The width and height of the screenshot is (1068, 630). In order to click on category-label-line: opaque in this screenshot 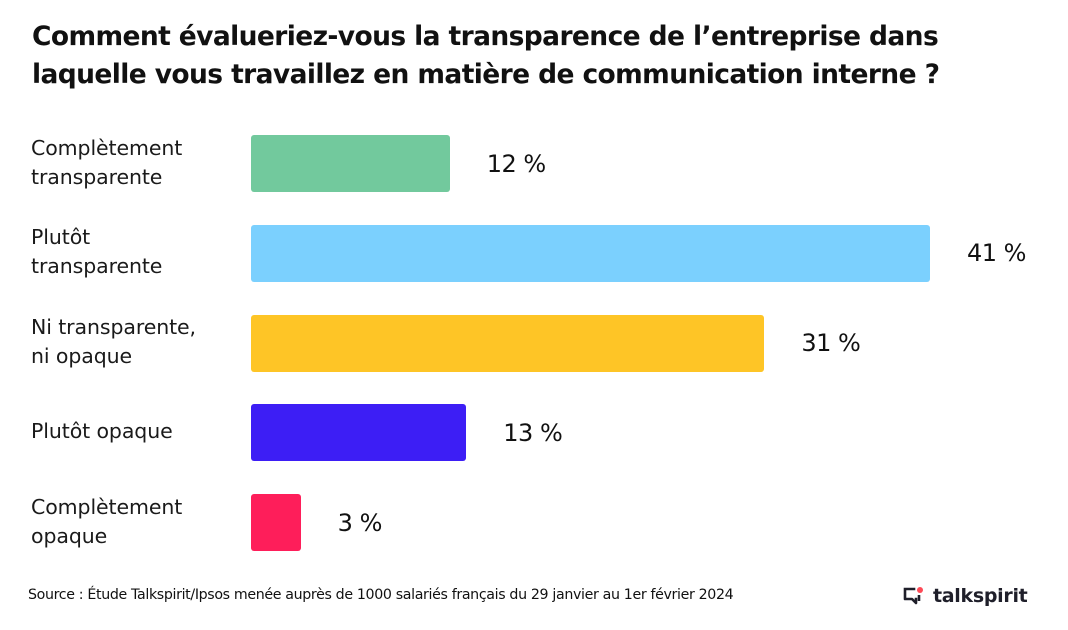, I will do `click(69, 535)`.